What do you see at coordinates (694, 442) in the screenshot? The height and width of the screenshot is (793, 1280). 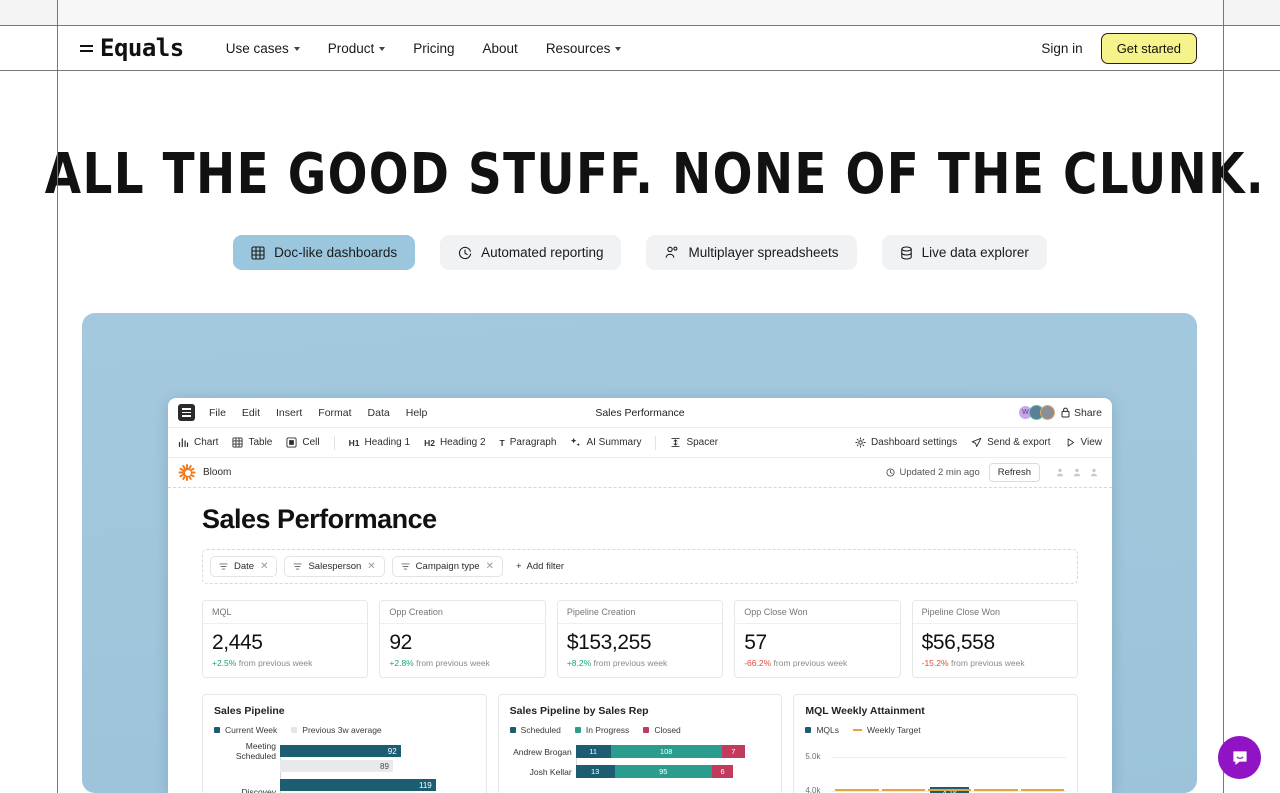 I see `toolbar-spacer-button: Spacer` at bounding box center [694, 442].